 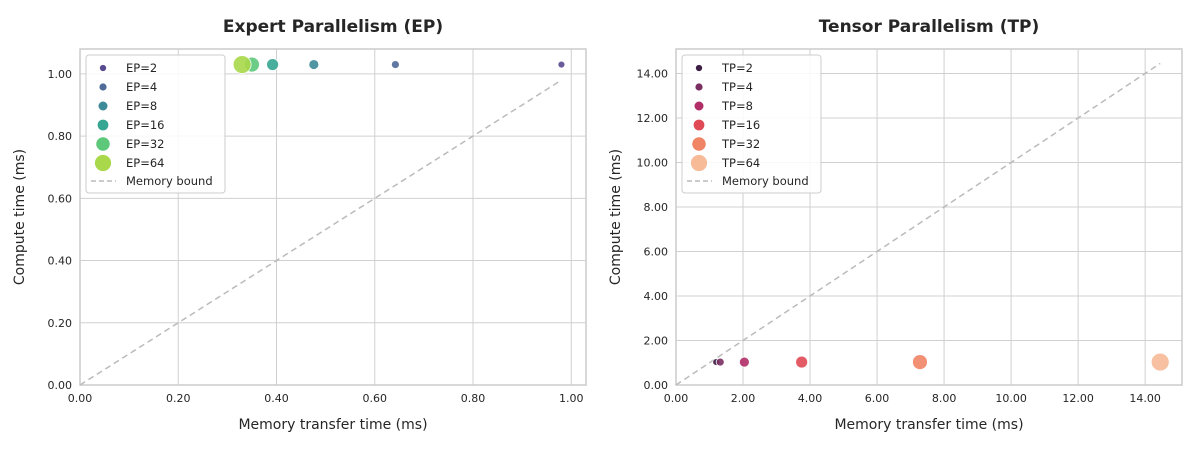 I want to click on legend-label: EP=16, so click(x=145, y=125).